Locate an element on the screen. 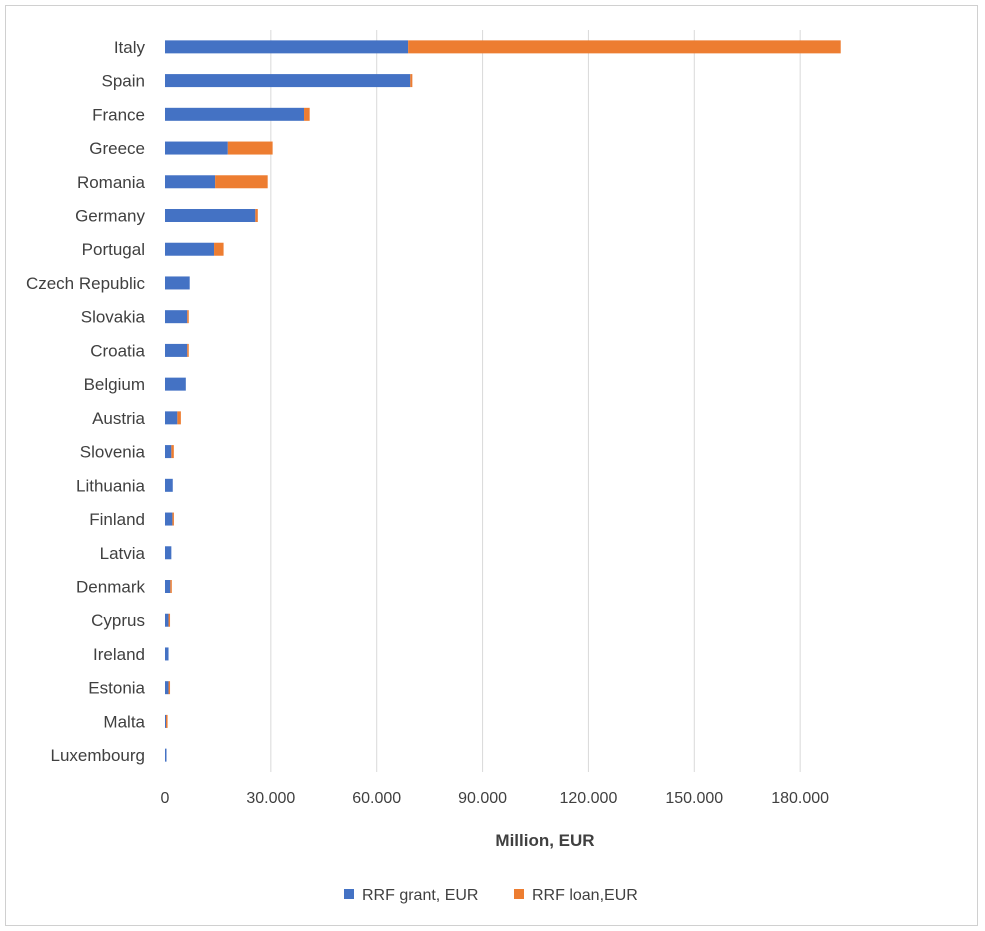  bar-grant-belgium is located at coordinates (175, 384).